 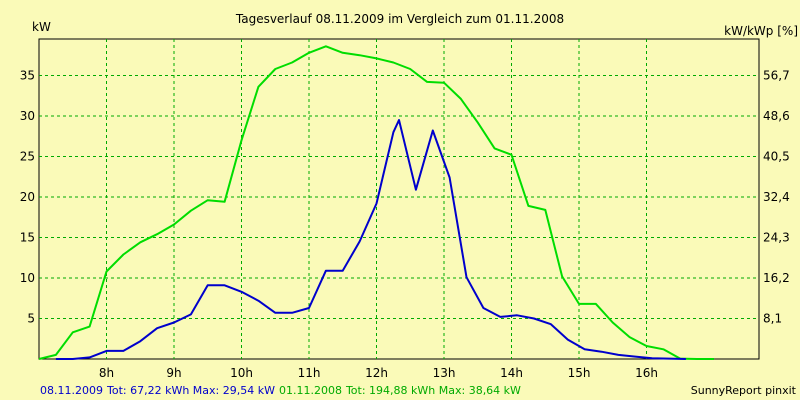 I want to click on y-tick-label-right: 48,6, so click(x=776, y=116).